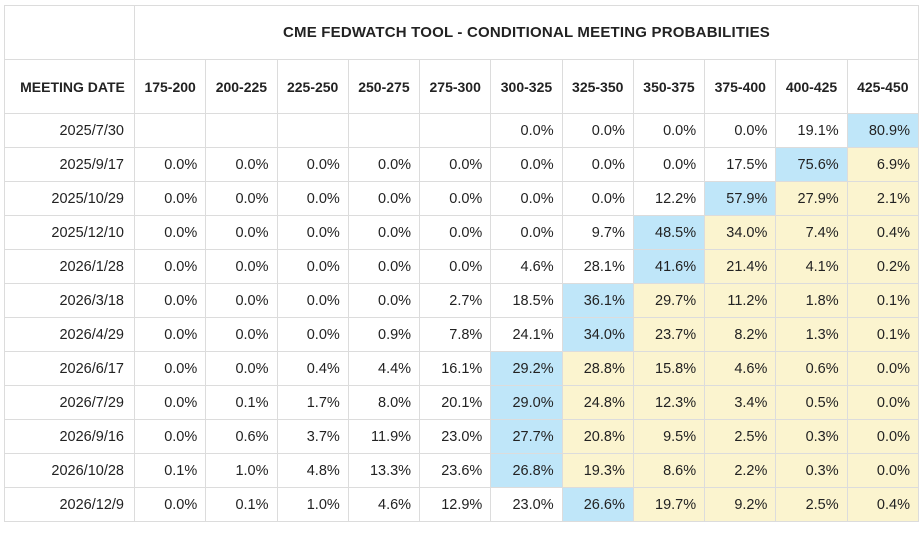  Describe the element at coordinates (740, 86) in the screenshot. I see `rate-range-header: 375-400` at that location.